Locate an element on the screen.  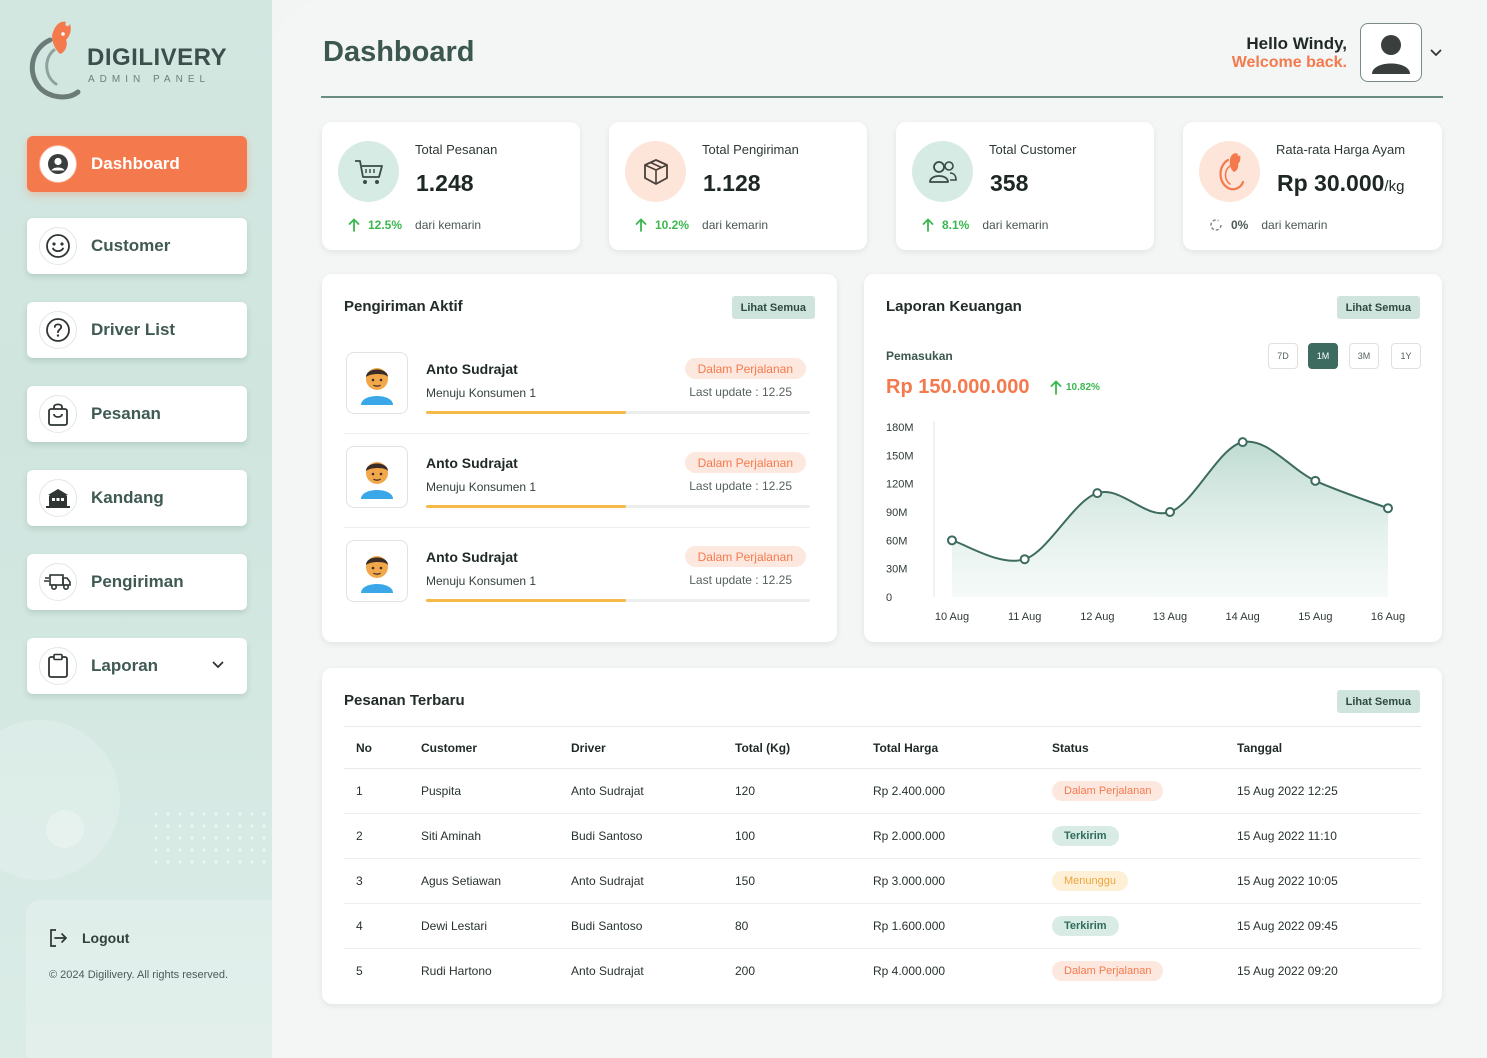
chicken-icon is located at coordinates (1229, 171).